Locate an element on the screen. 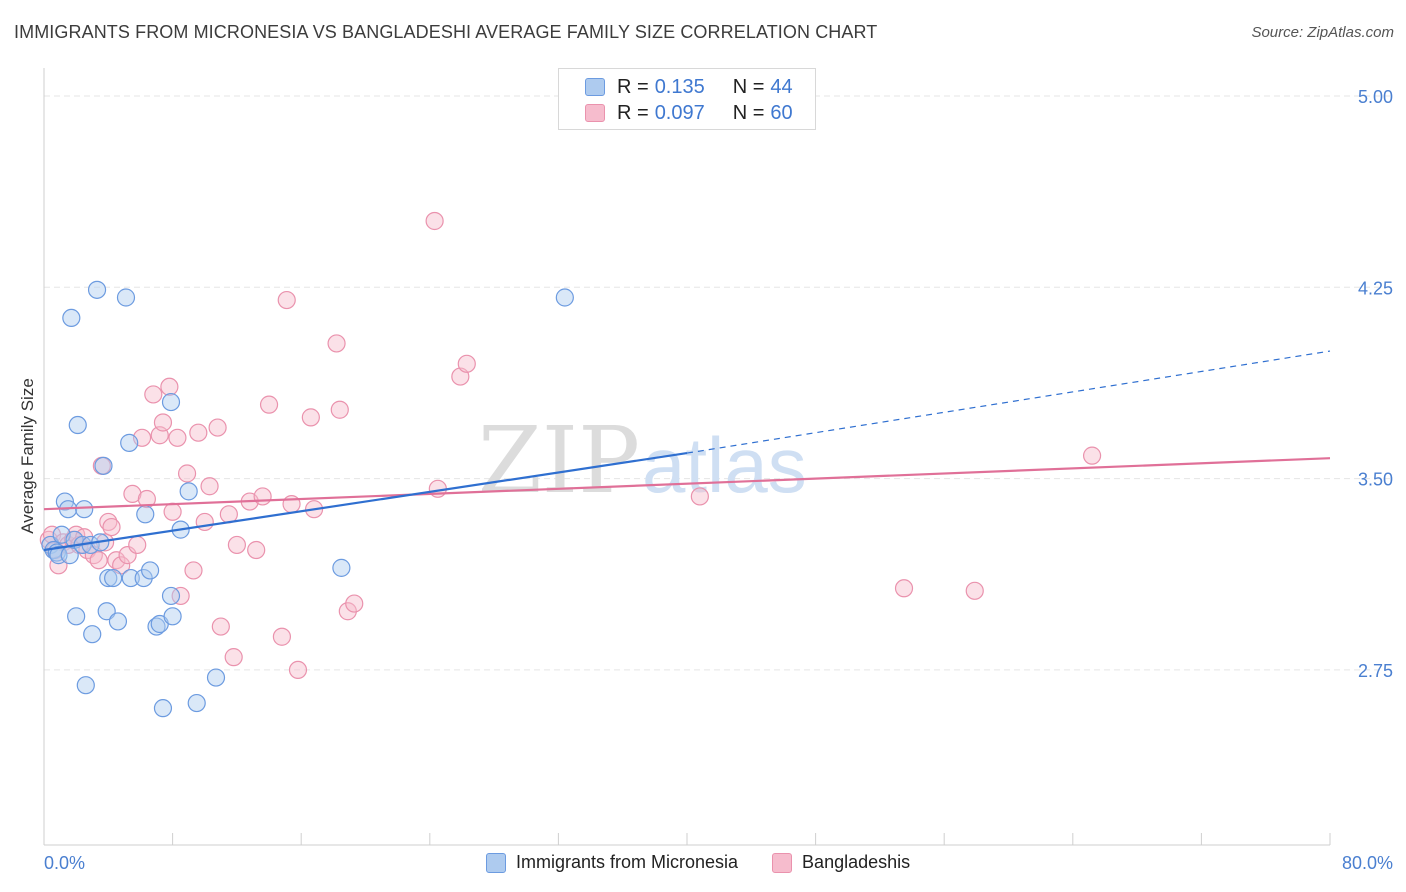  series-legend-bangladeshis: Bangladeshis is located at coordinates (841, 862).